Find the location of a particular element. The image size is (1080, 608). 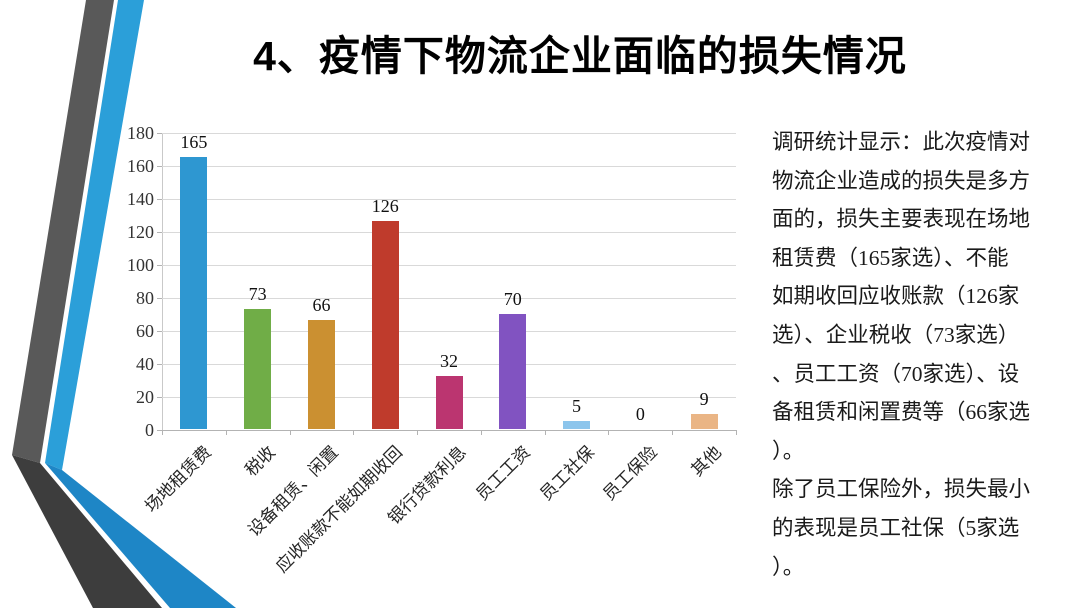

bar-设备租赁、闲置 is located at coordinates (321, 374).